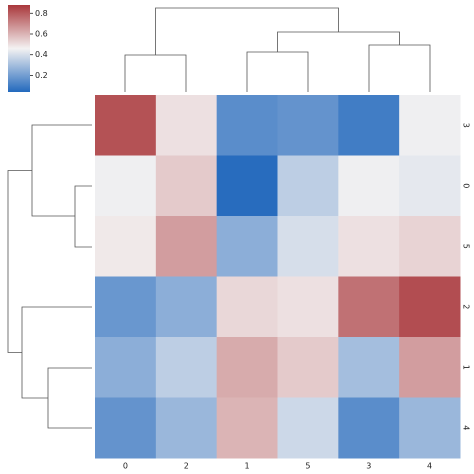 This screenshot has height=474, width=474. What do you see at coordinates (466, 125) in the screenshot?
I see `y-tick-label: 3` at bounding box center [466, 125].